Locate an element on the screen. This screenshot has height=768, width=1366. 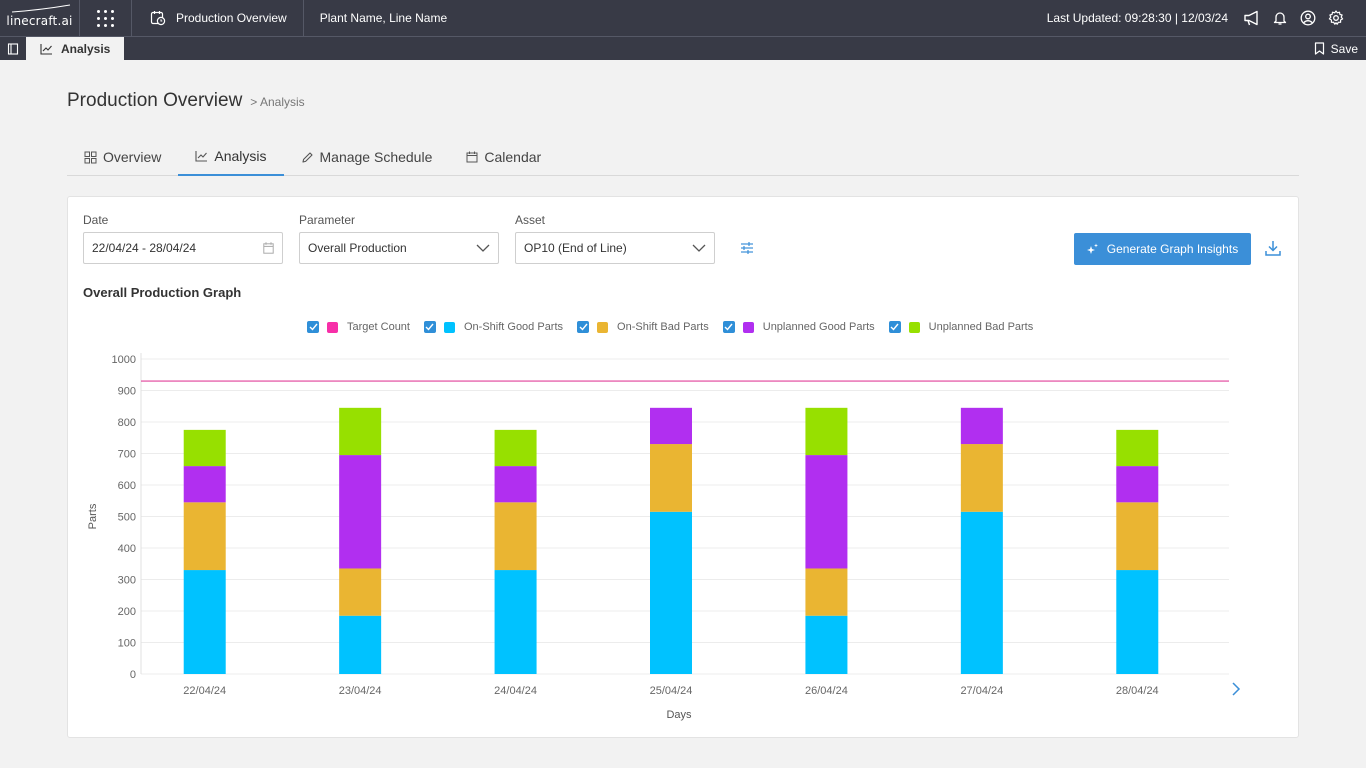
tab-overview: Overview is located at coordinates (122, 157).